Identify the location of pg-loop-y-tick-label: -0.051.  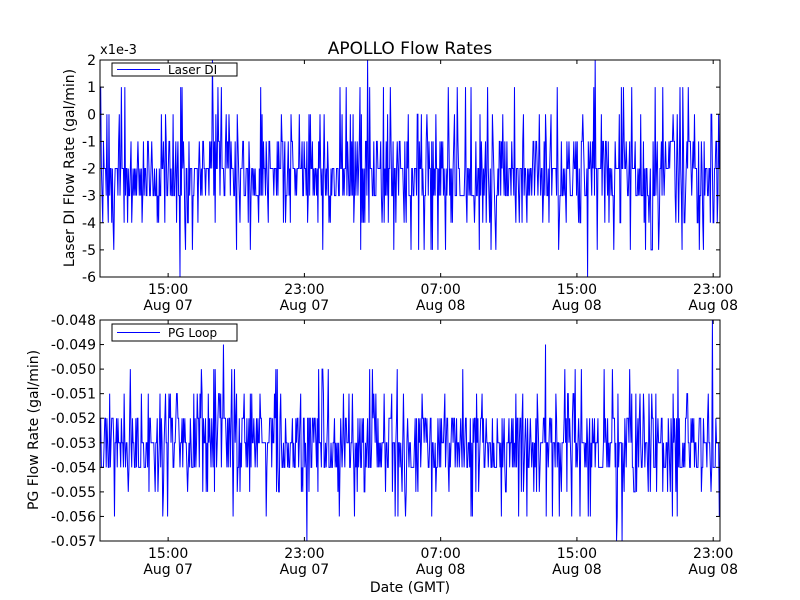
(73, 395).